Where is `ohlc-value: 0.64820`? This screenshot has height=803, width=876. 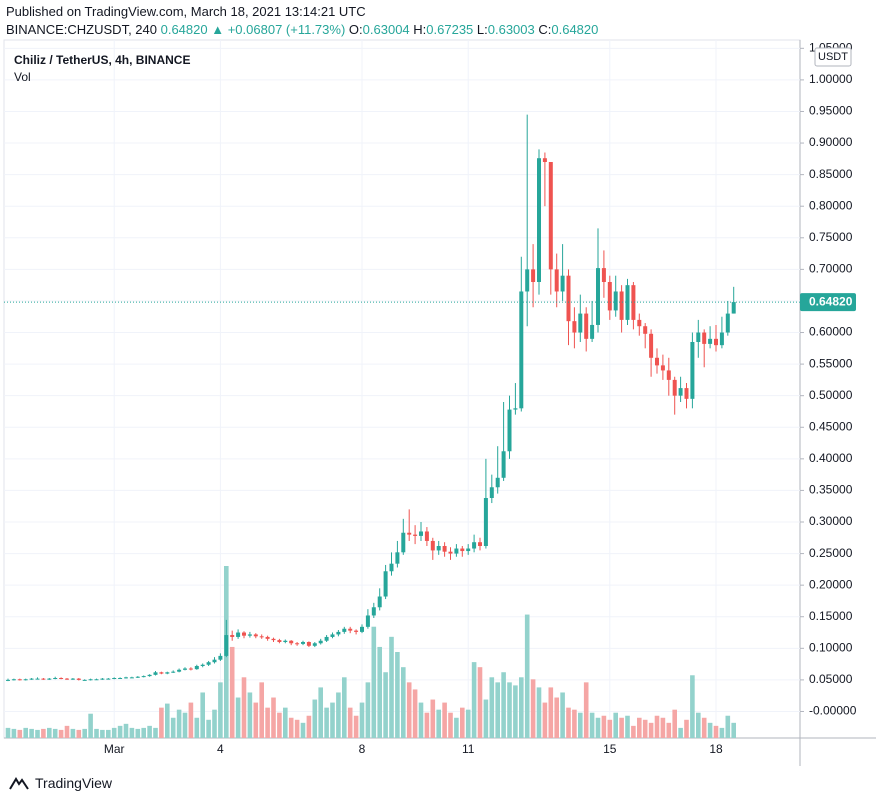 ohlc-value: 0.64820 is located at coordinates (575, 29).